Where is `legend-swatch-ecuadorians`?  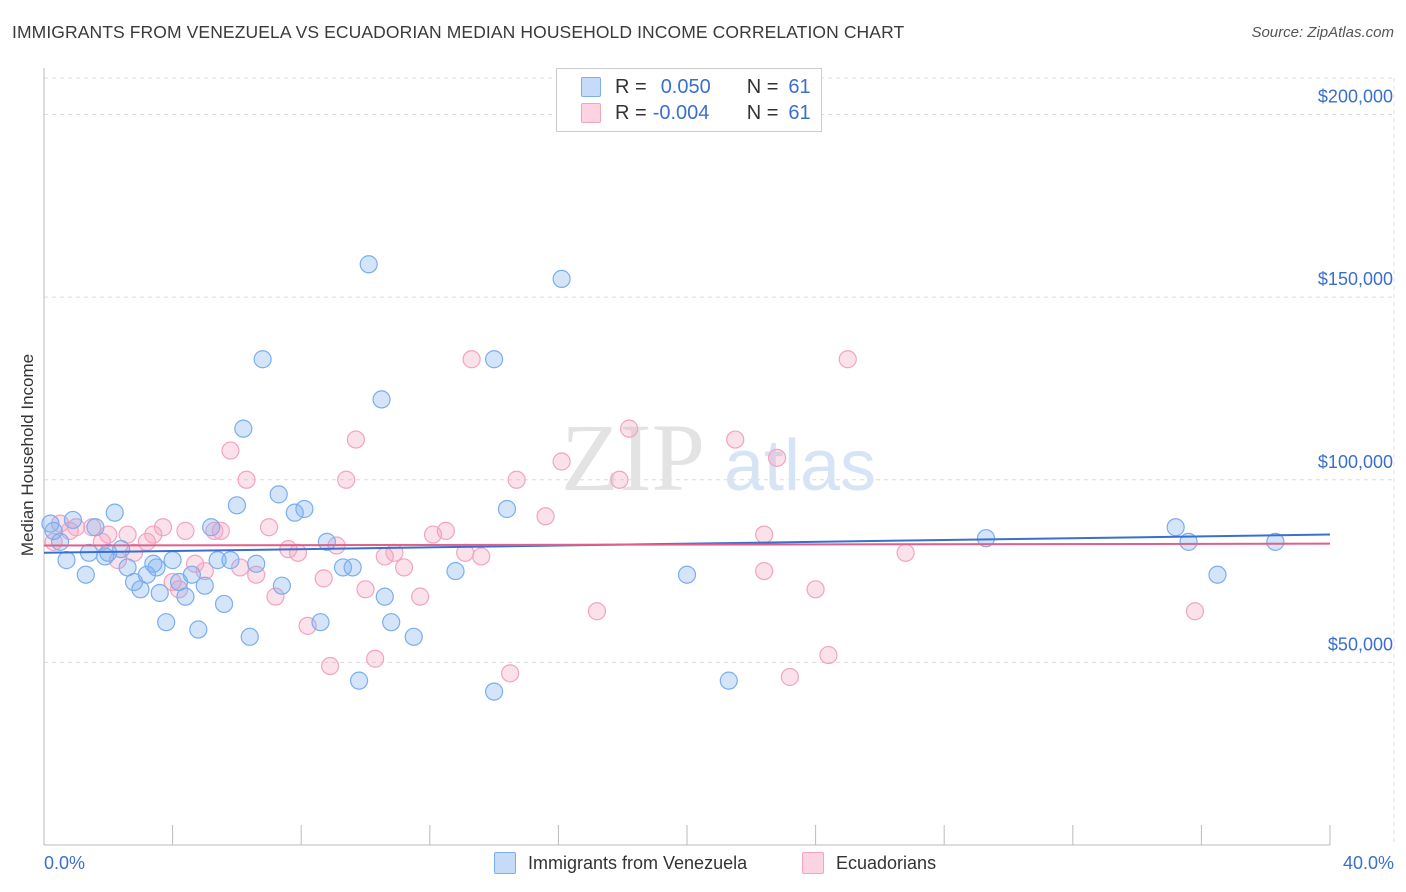 legend-swatch-ecuadorians is located at coordinates (591, 113).